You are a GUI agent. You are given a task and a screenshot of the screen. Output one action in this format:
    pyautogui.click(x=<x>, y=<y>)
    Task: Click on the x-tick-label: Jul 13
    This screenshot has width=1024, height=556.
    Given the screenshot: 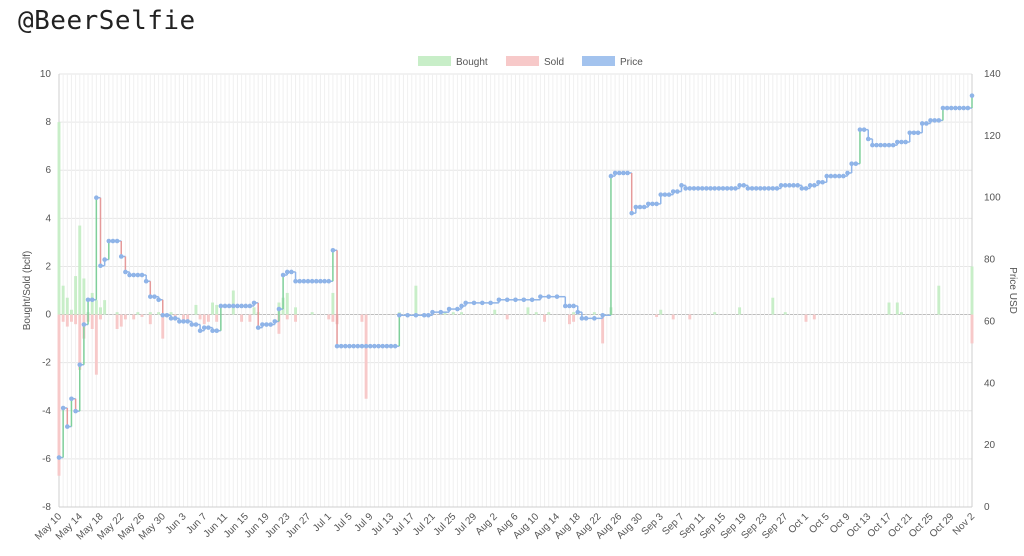 What is the action you would take?
    pyautogui.click(x=382, y=524)
    